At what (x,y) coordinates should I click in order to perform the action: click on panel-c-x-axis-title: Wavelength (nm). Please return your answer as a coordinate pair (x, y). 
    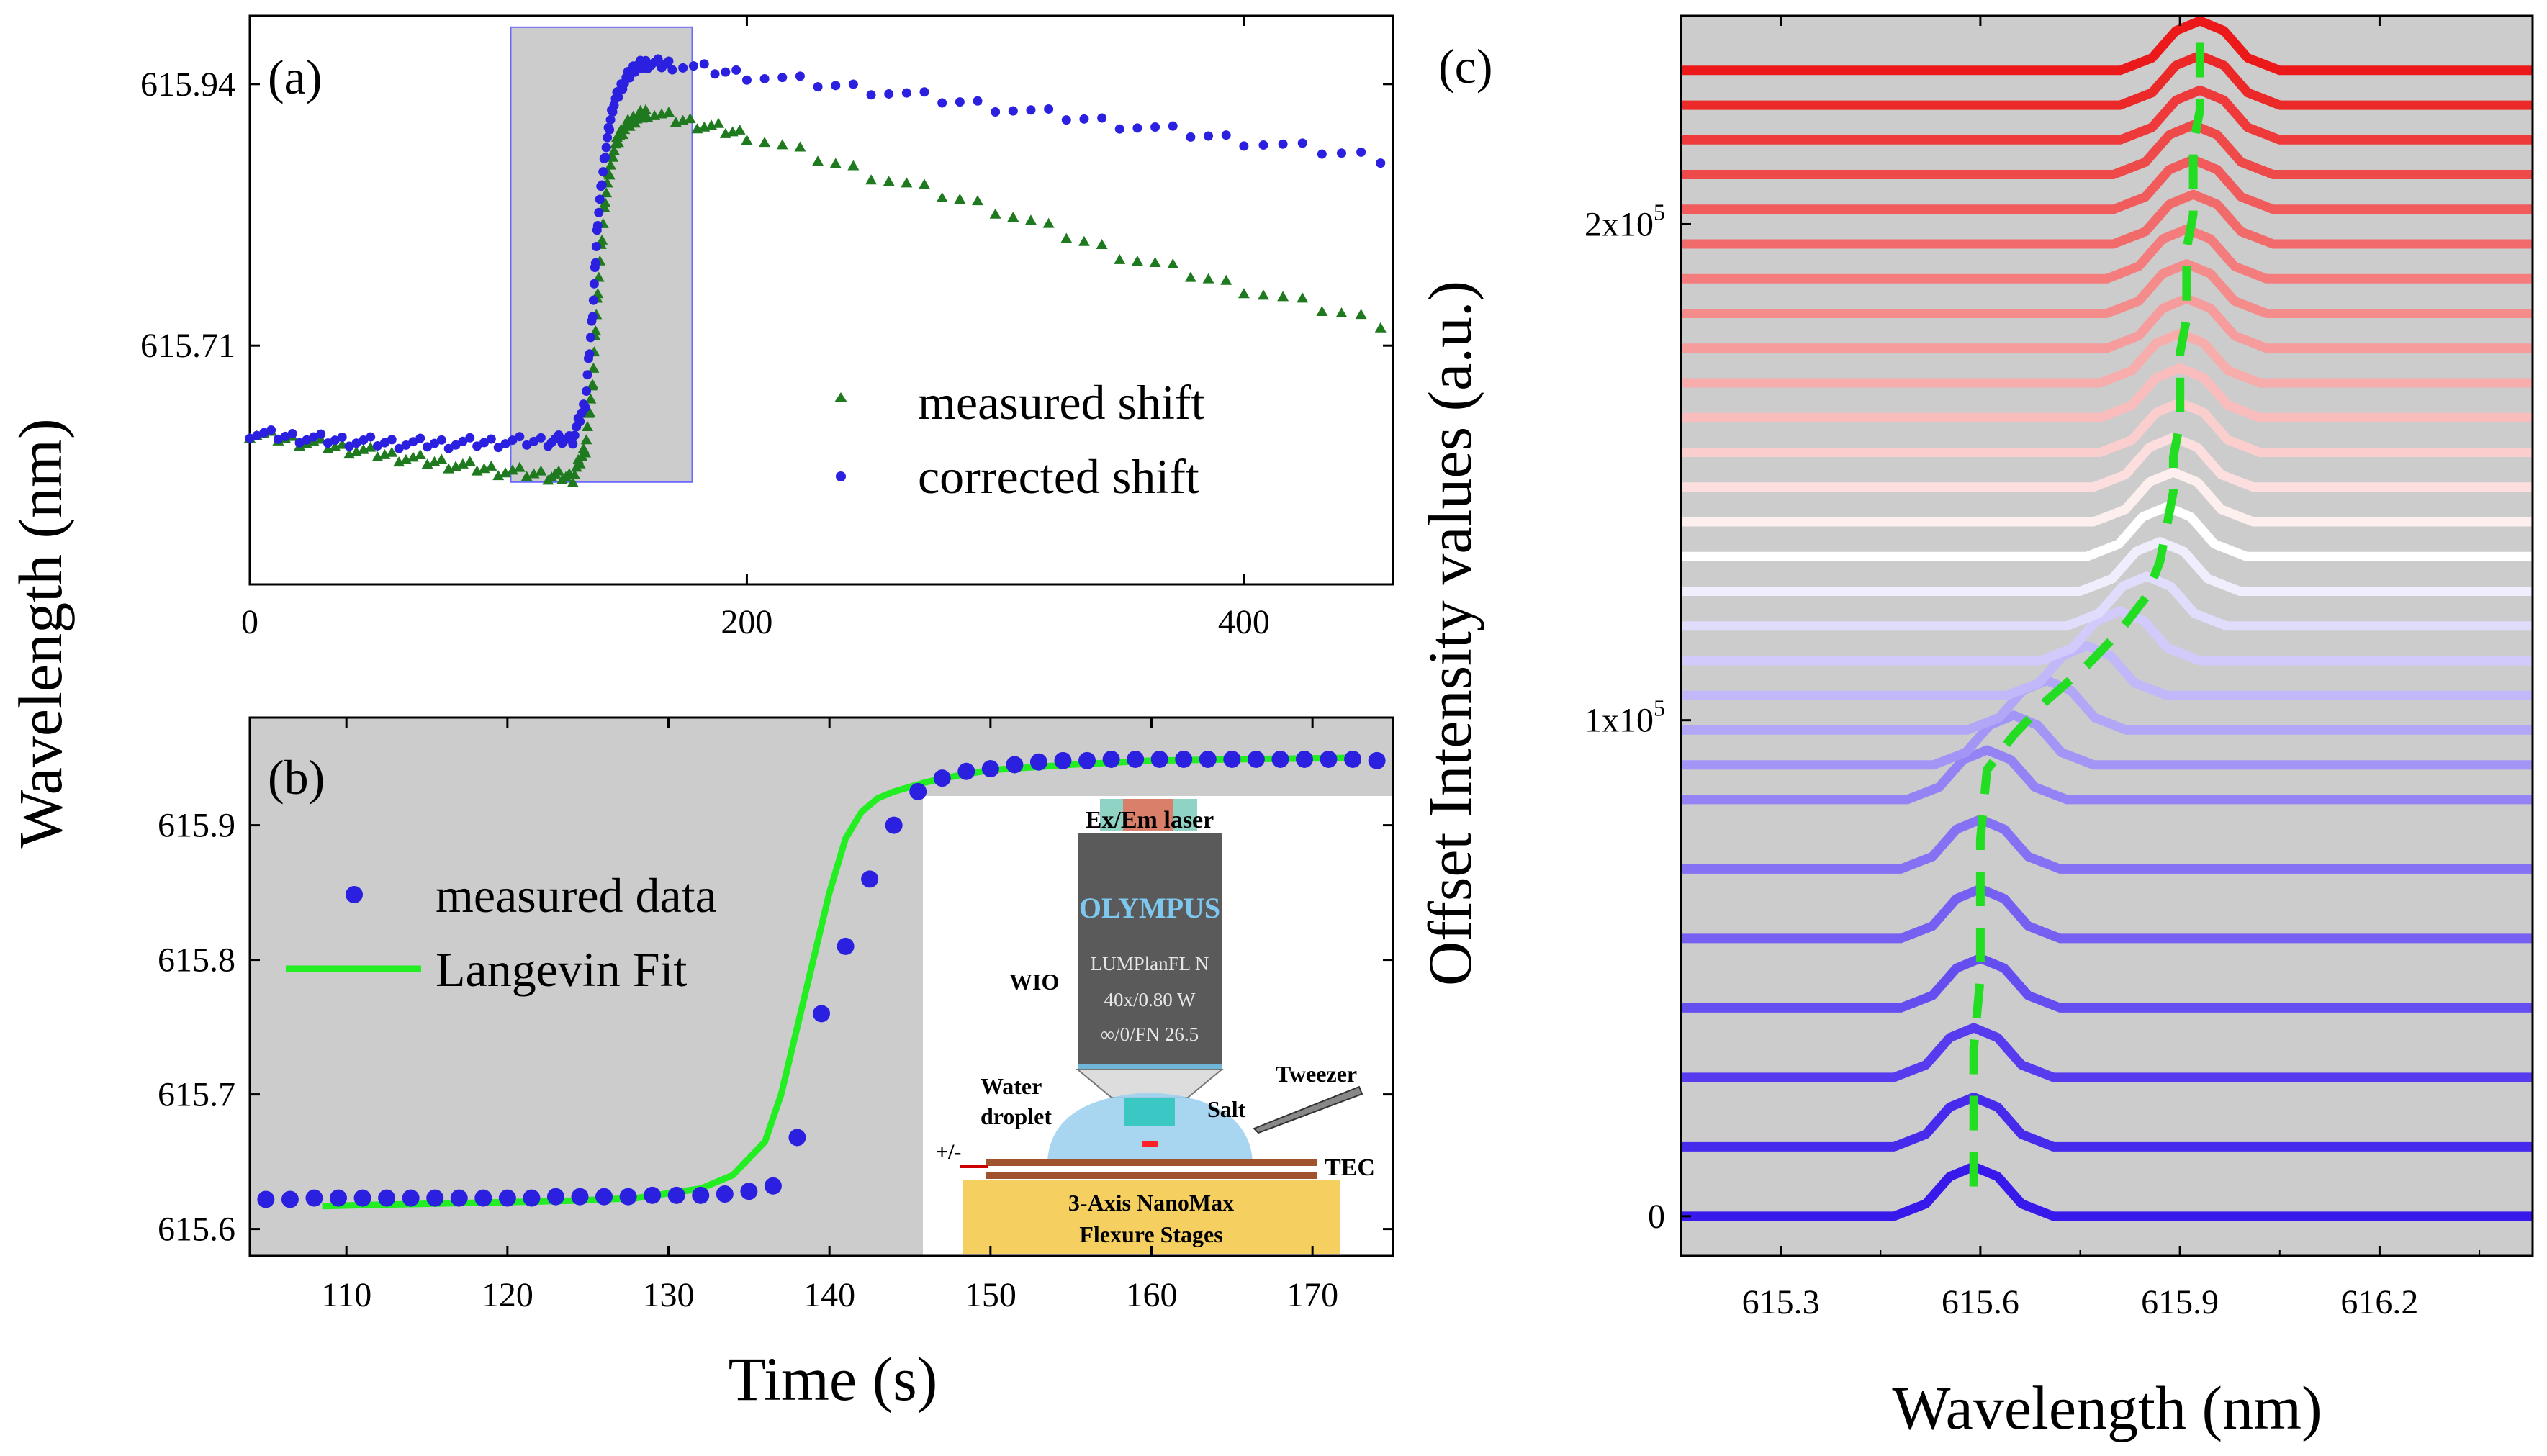
    Looking at the image, I should click on (2107, 1407).